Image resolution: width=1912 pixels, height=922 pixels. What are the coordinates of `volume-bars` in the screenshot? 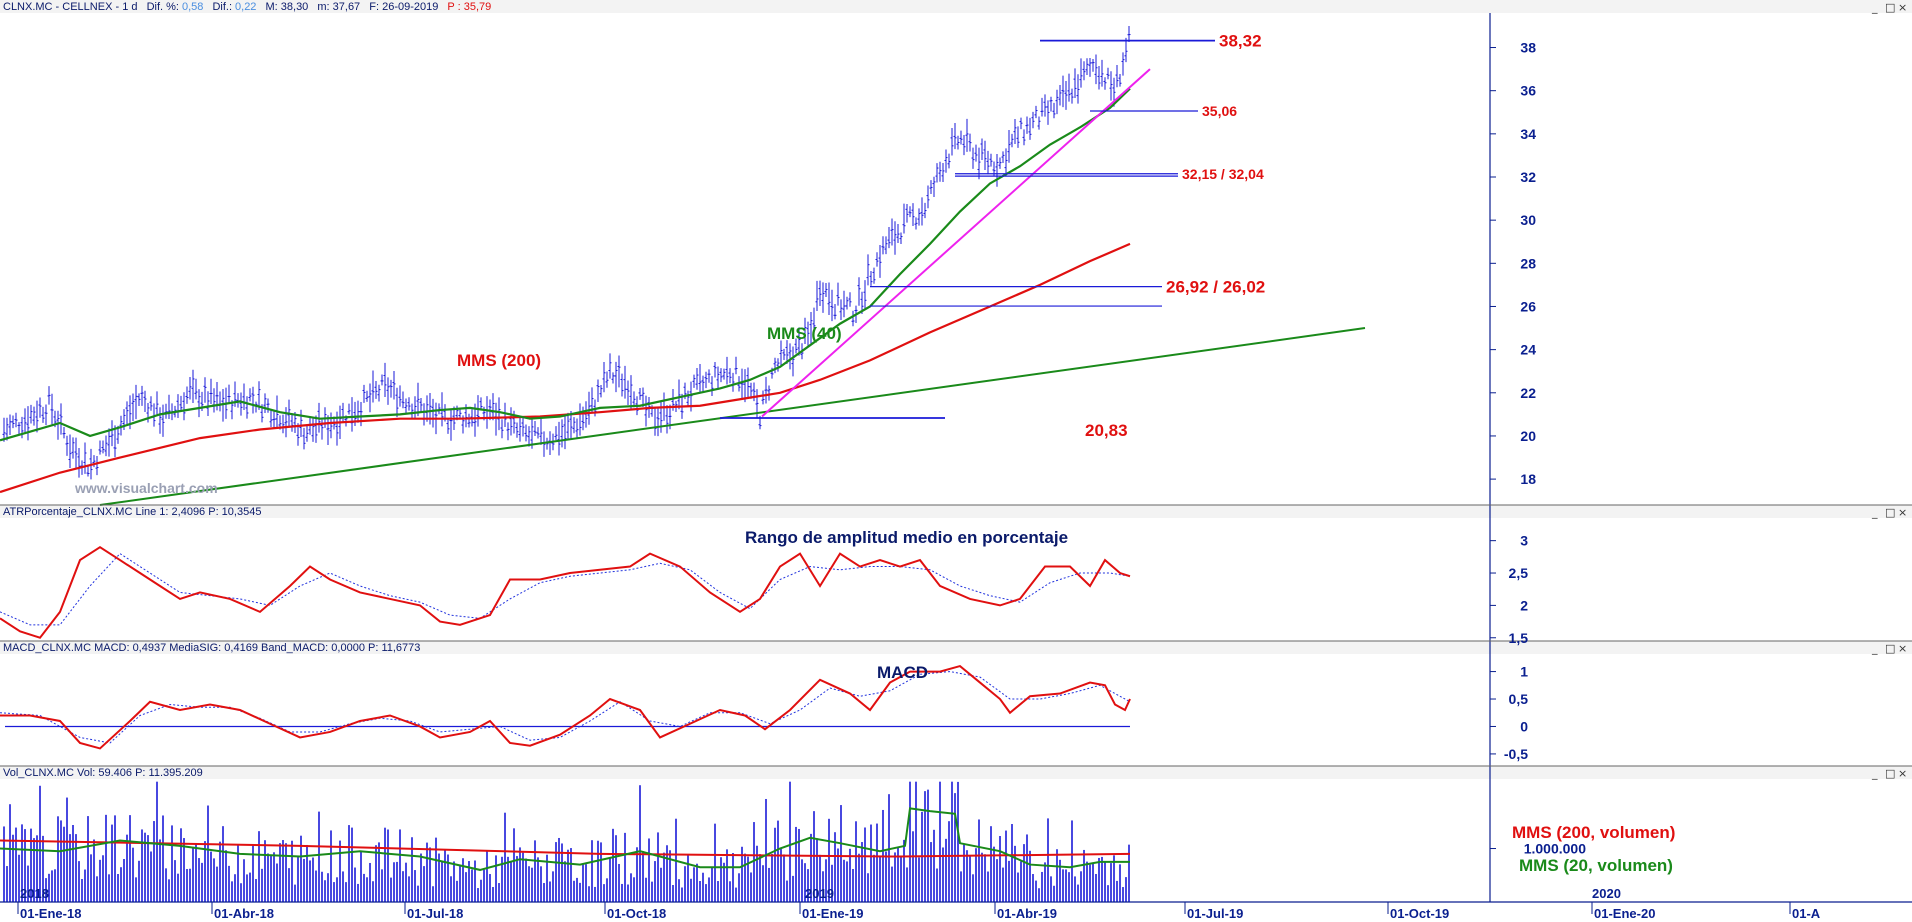 It's located at (566, 841).